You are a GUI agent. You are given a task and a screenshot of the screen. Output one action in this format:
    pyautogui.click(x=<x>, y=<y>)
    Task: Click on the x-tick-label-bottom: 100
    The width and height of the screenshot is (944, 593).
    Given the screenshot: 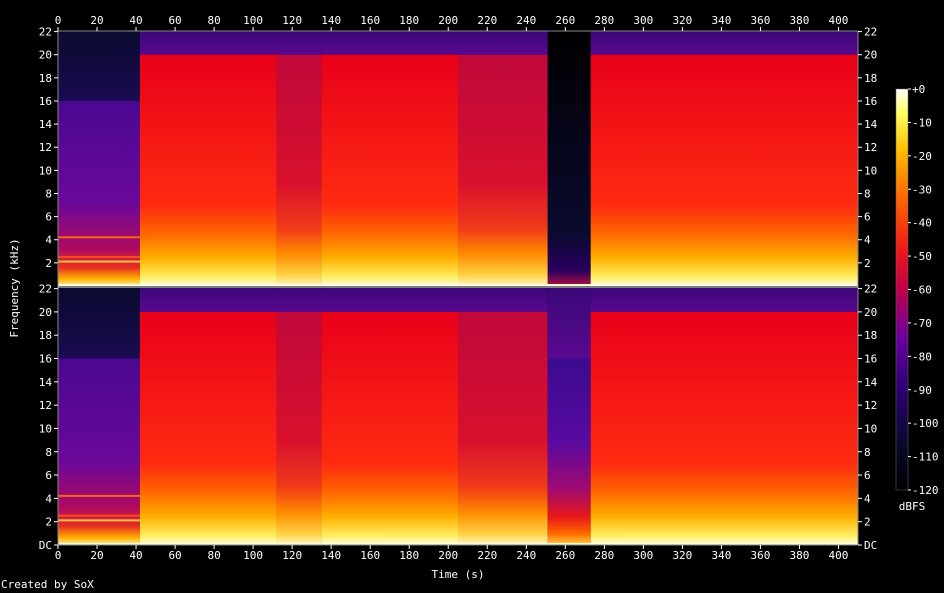 What is the action you would take?
    pyautogui.click(x=253, y=555)
    